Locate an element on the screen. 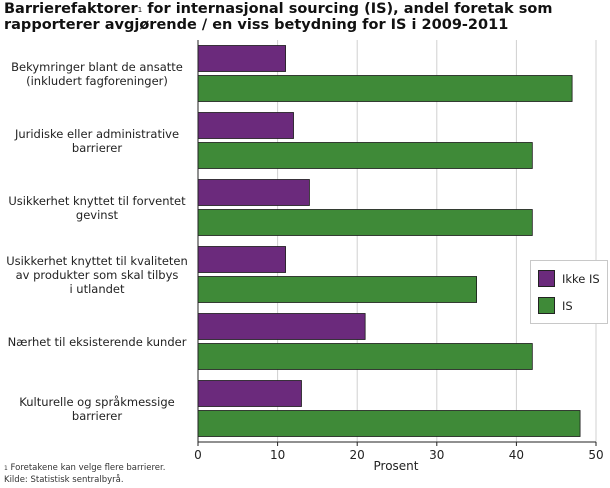  legend-item-ikke-is: Ikke IS is located at coordinates (569, 278).